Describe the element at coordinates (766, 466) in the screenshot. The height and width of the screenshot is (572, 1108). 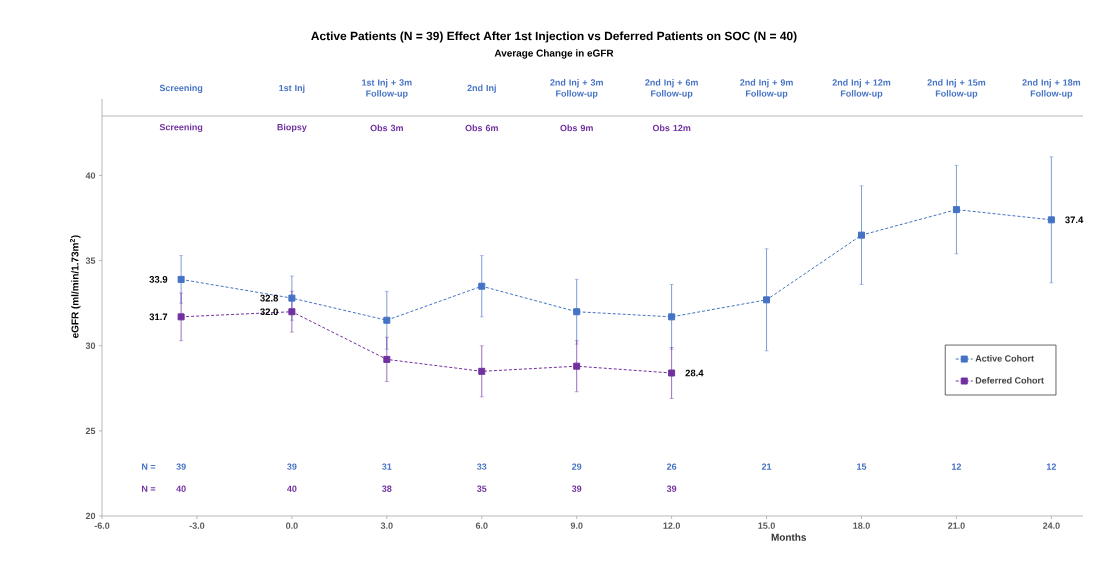
I see `annotation: 21` at that location.